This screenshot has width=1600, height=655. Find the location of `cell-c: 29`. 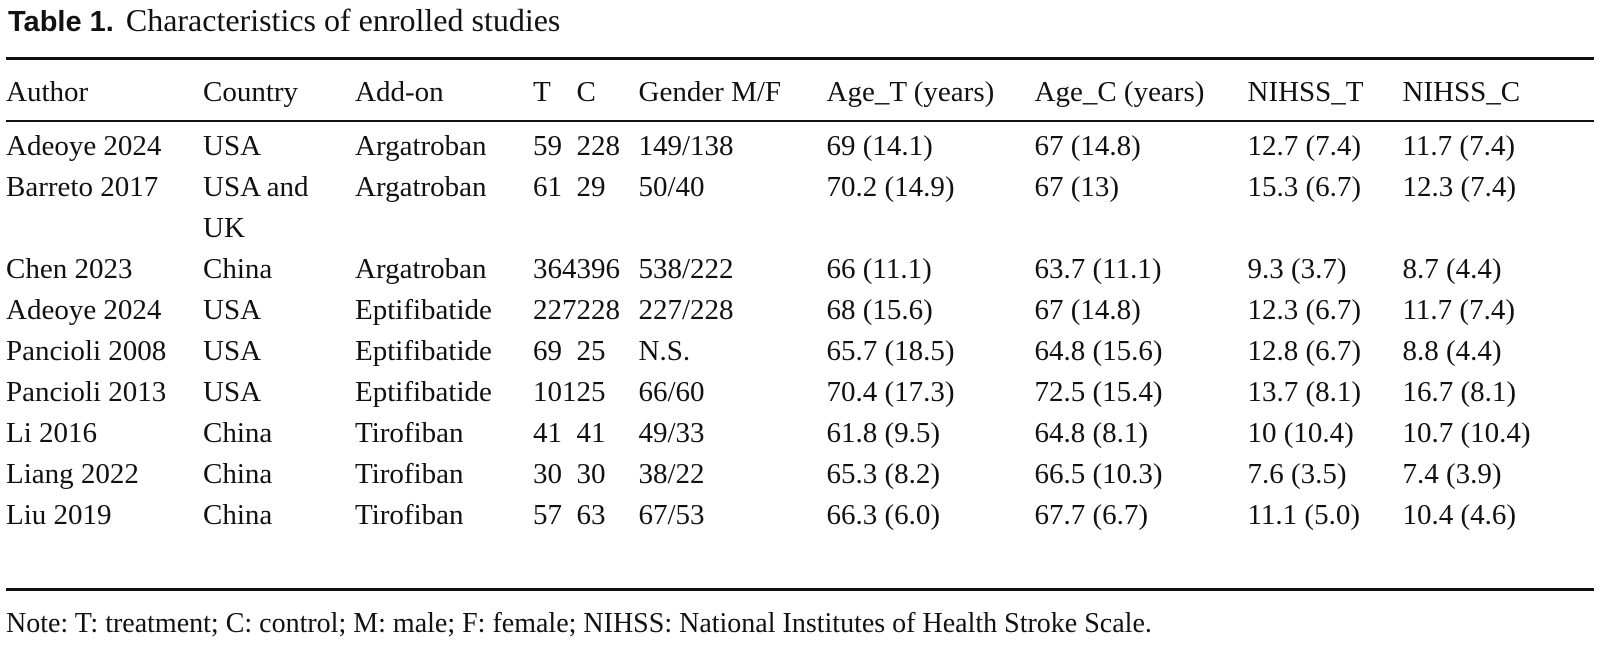

cell-c: 29 is located at coordinates (591, 187).